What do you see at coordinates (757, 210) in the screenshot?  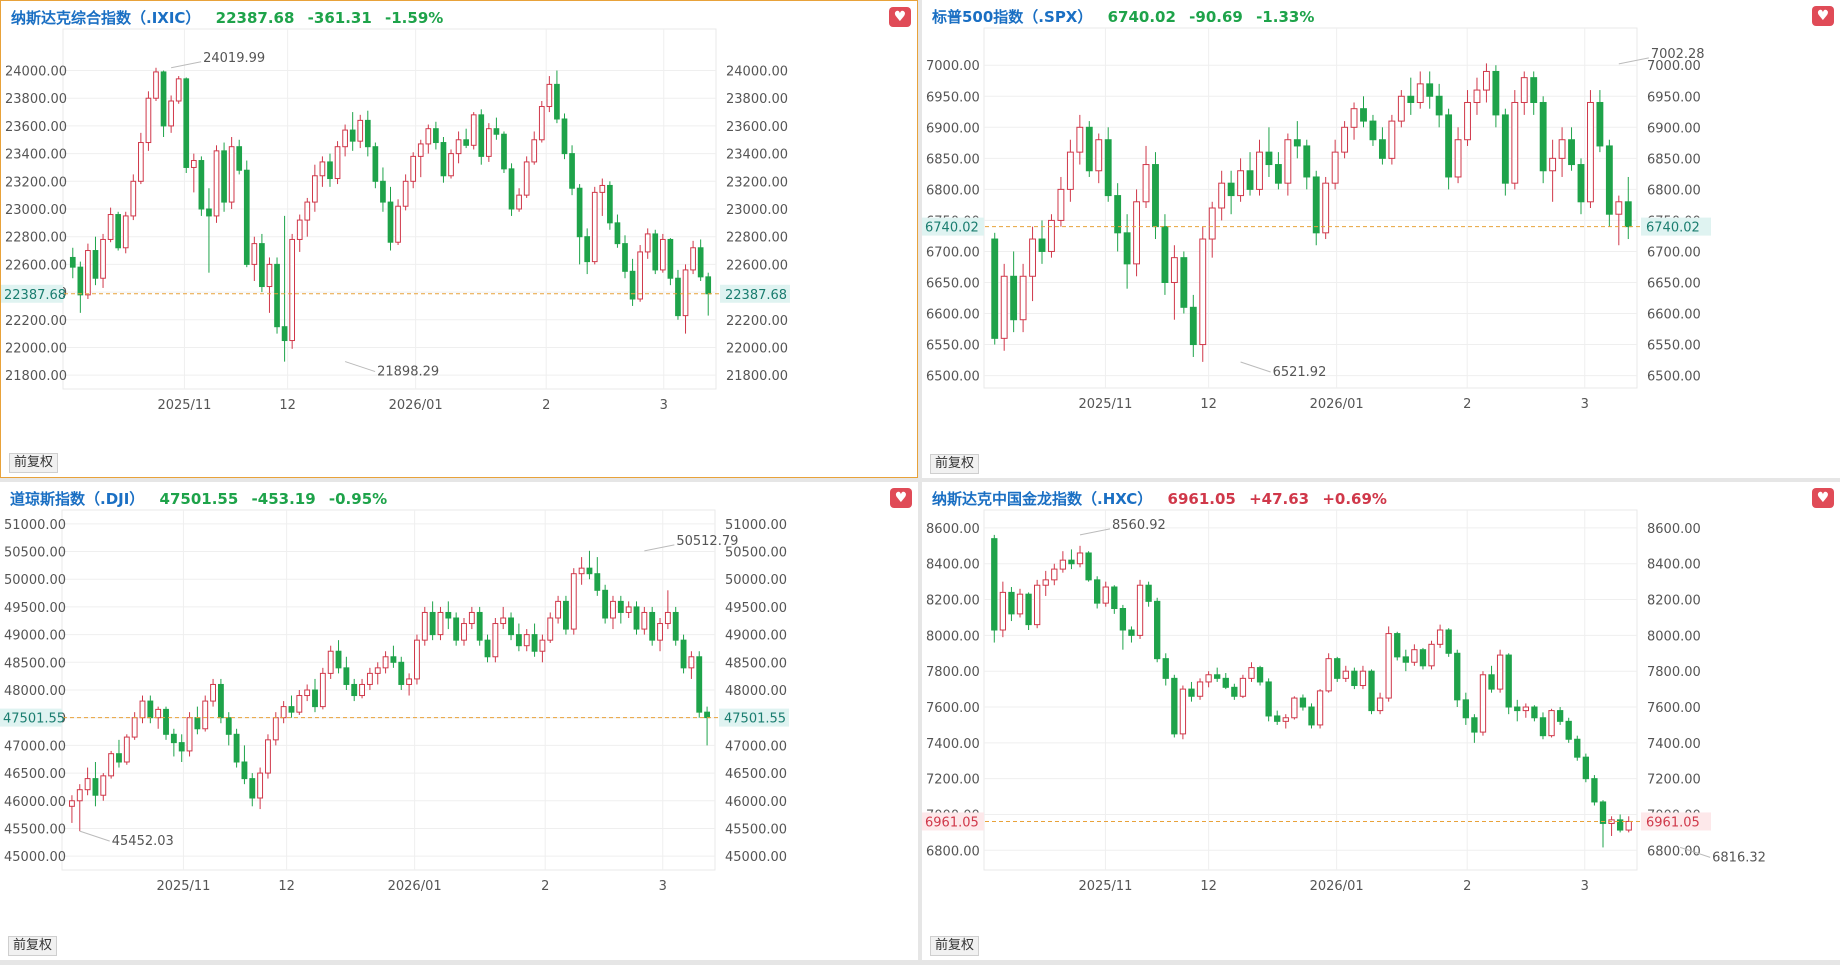 I see `y-tick-label-right: 23000.00` at bounding box center [757, 210].